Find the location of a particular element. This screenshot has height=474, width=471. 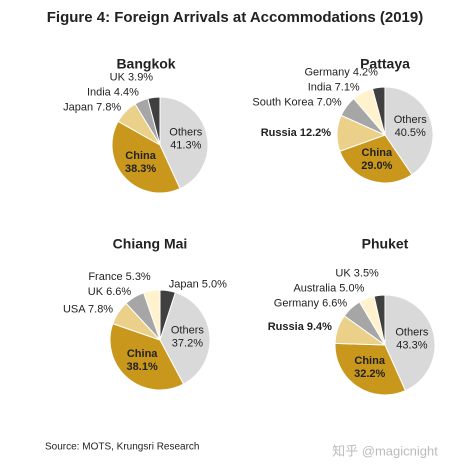

slice-label: Japan 5.0% is located at coordinates (198, 285).